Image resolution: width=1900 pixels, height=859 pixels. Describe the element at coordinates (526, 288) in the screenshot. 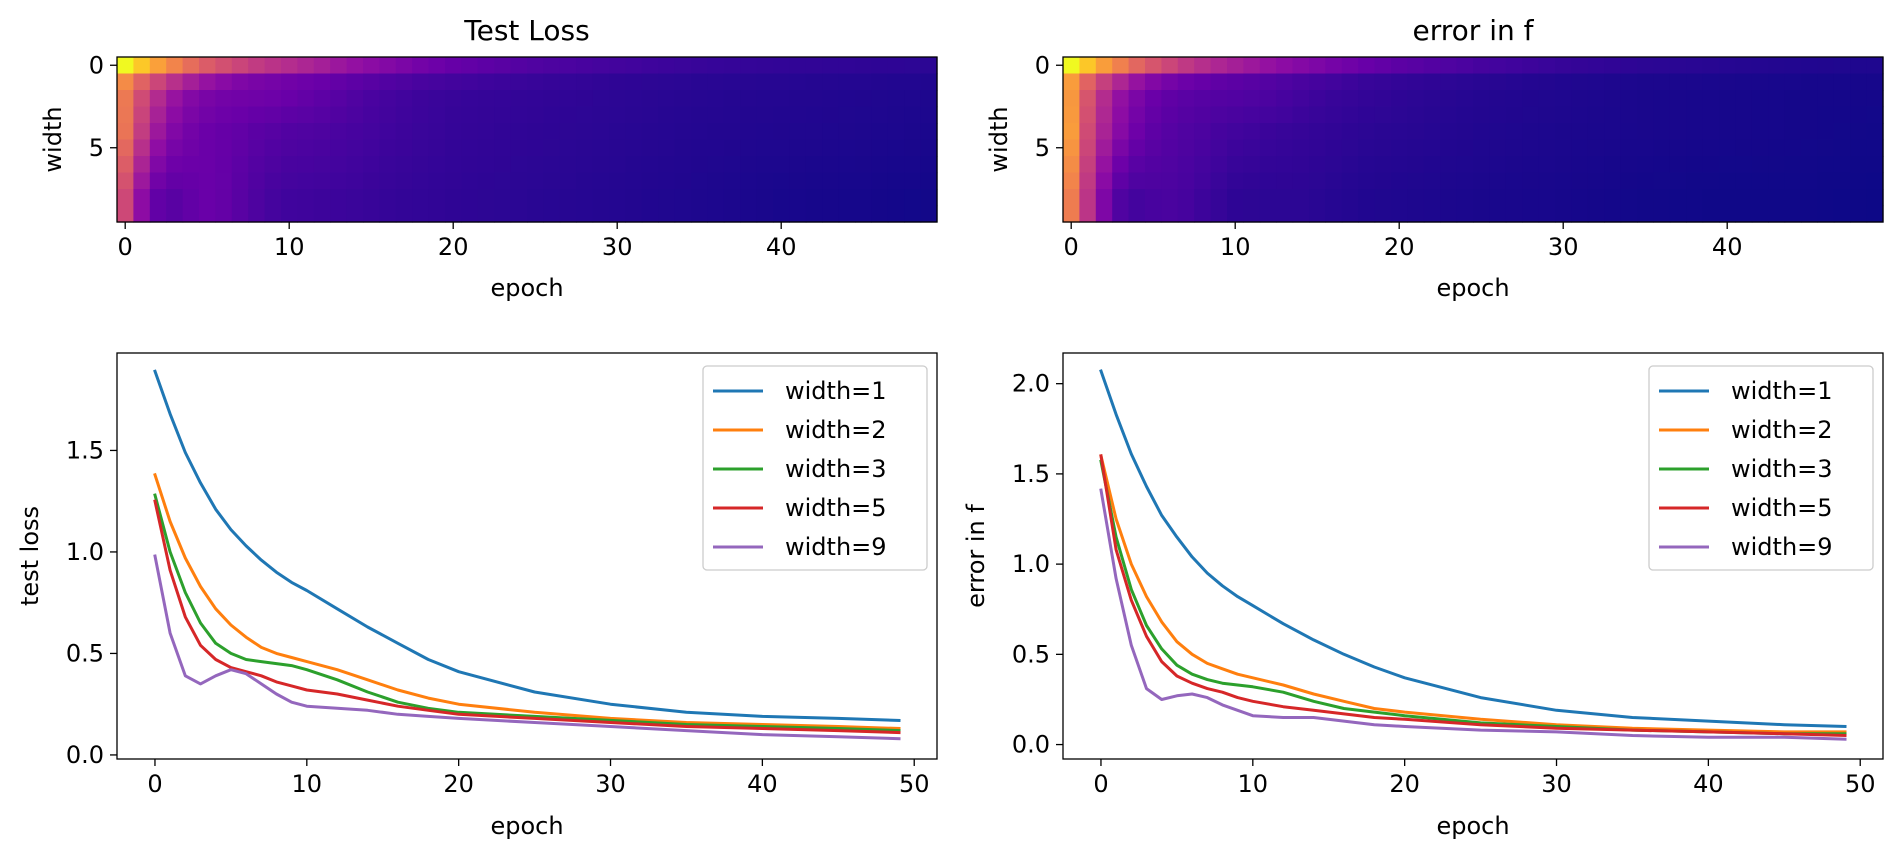

I see `x-axis-label: epoch` at that location.